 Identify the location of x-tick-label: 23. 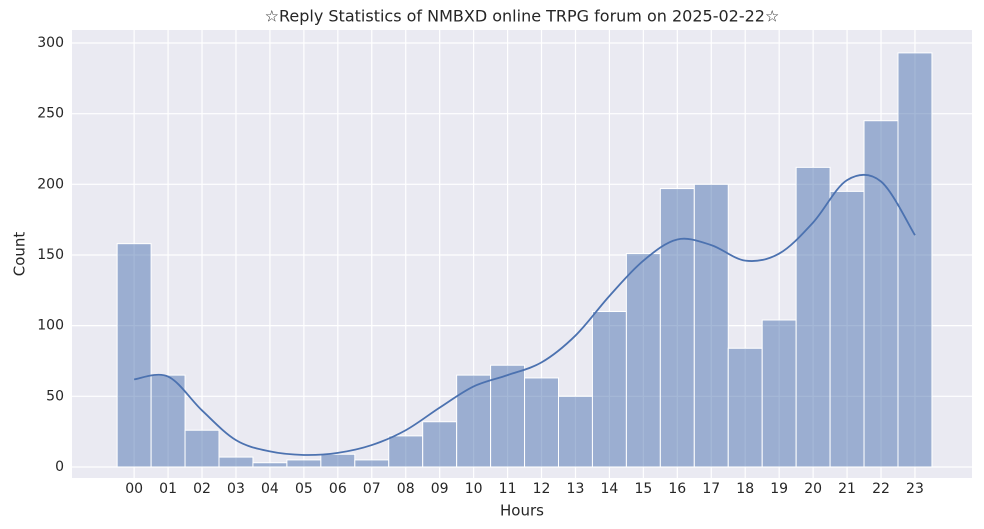
(915, 489).